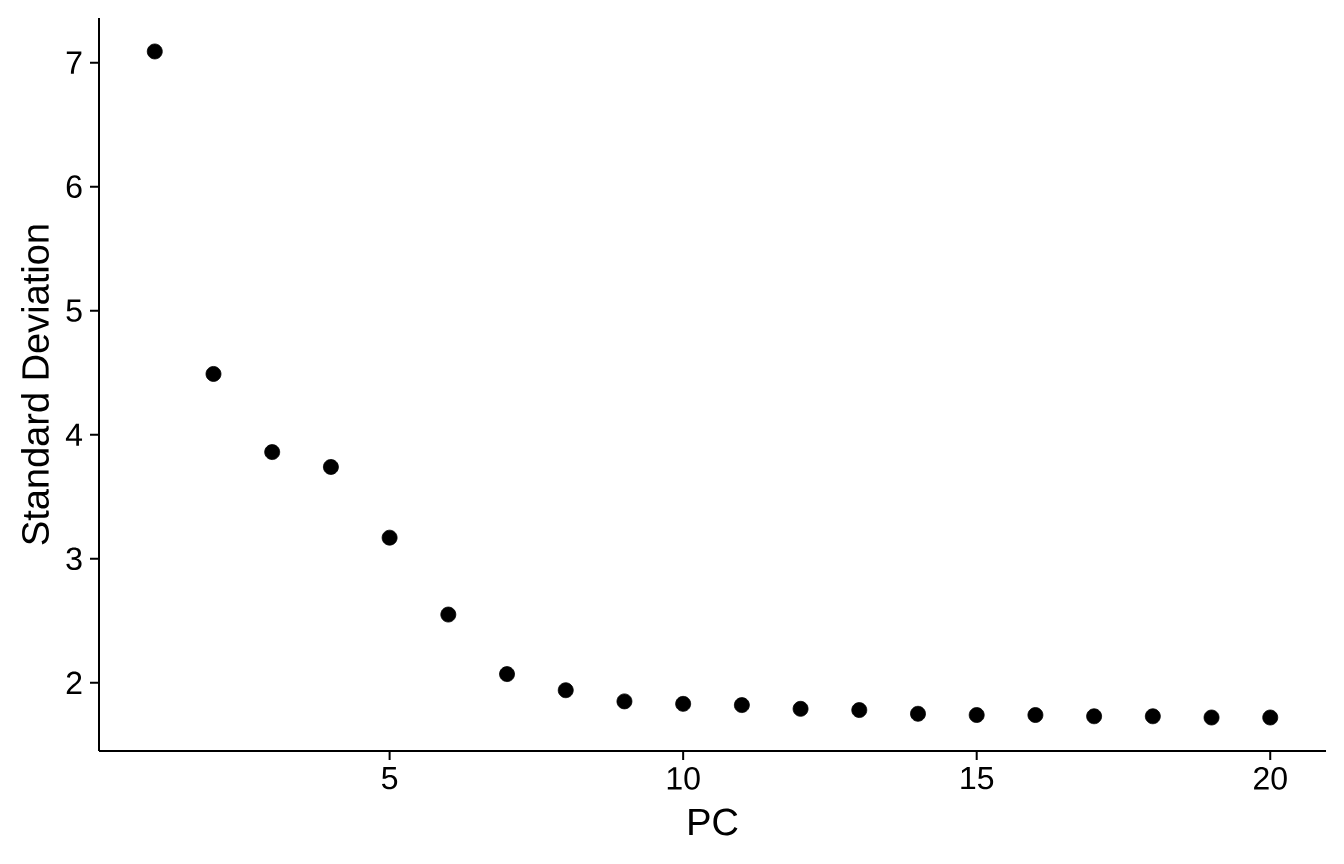 This screenshot has width=1344, height=864. Describe the element at coordinates (713, 822) in the screenshot. I see `x-axis-title: PC` at that location.